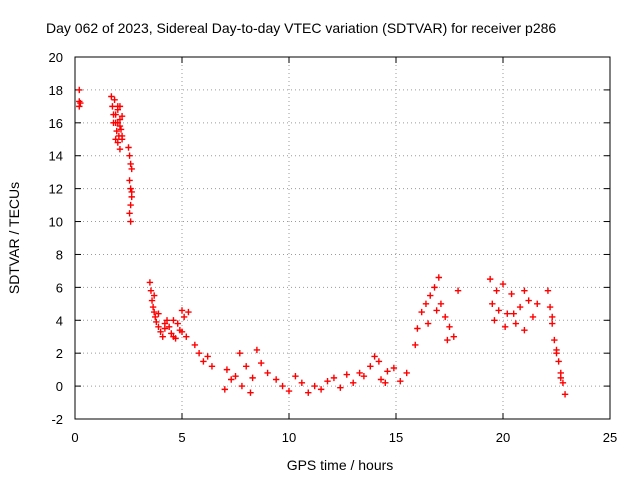 Image resolution: width=640 pixels, height=480 pixels. I want to click on y-tick-label: 18, so click(56, 90).